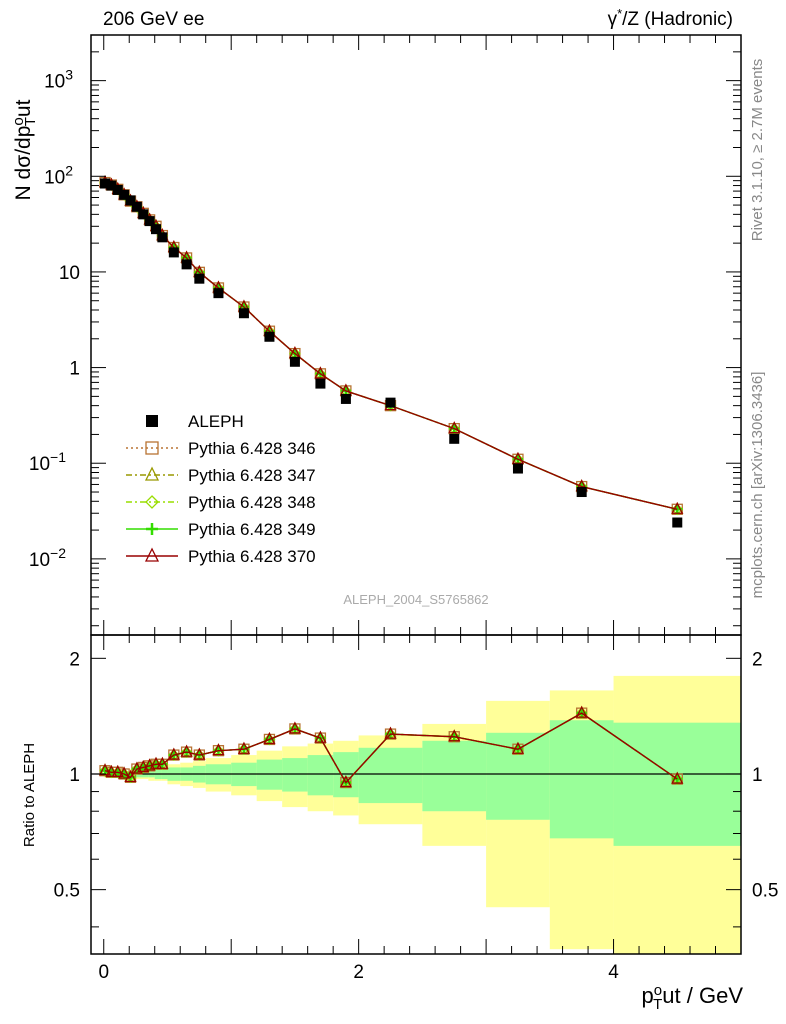 The width and height of the screenshot is (786, 1024). I want to click on legend-label-p348: Pythia 6.428 348, so click(252, 502).